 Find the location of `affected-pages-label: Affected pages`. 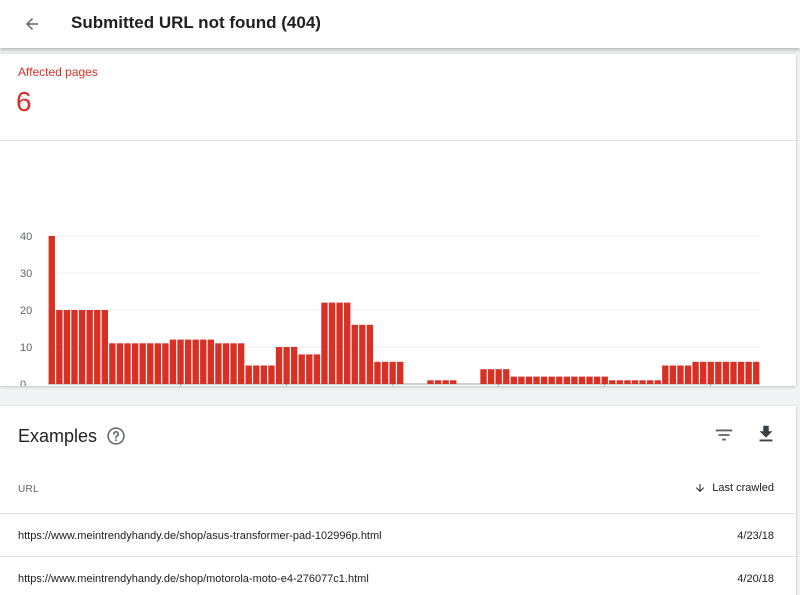

affected-pages-label: Affected pages is located at coordinates (58, 72).